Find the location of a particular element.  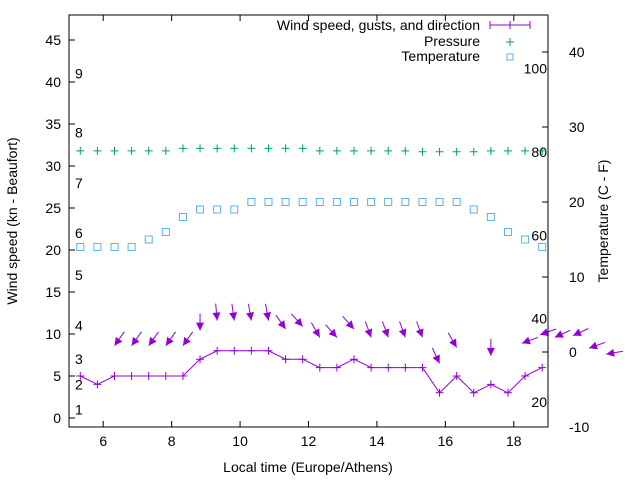

wind-speed-line is located at coordinates (311, 372).